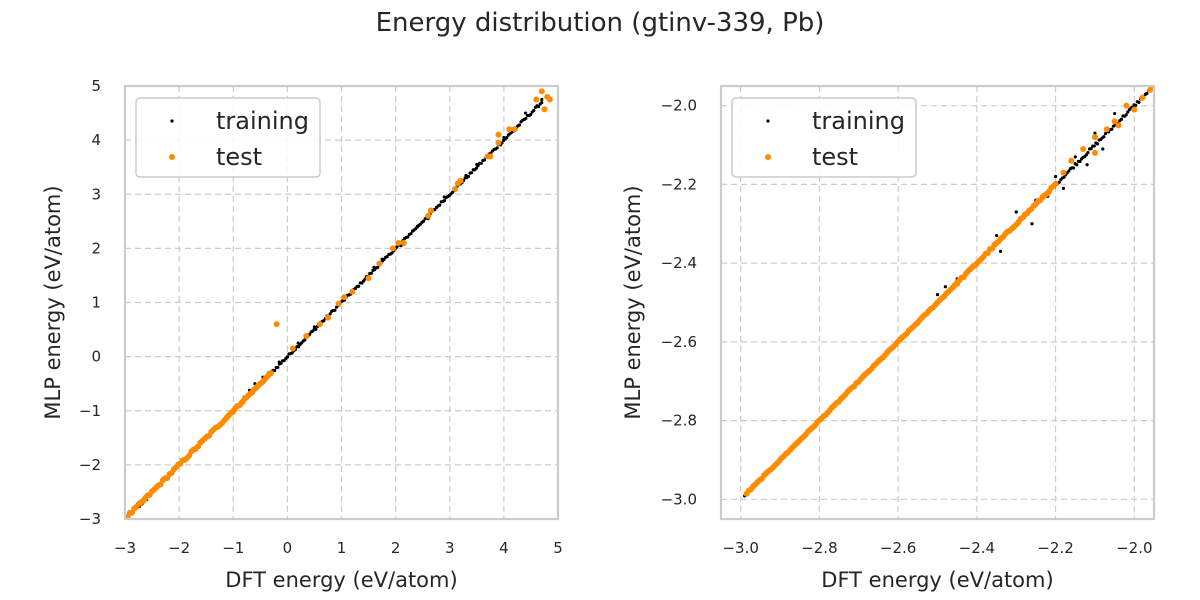 The height and width of the screenshot is (600, 1200). Describe the element at coordinates (679, 499) in the screenshot. I see `y-tick-label: −3.0` at that location.